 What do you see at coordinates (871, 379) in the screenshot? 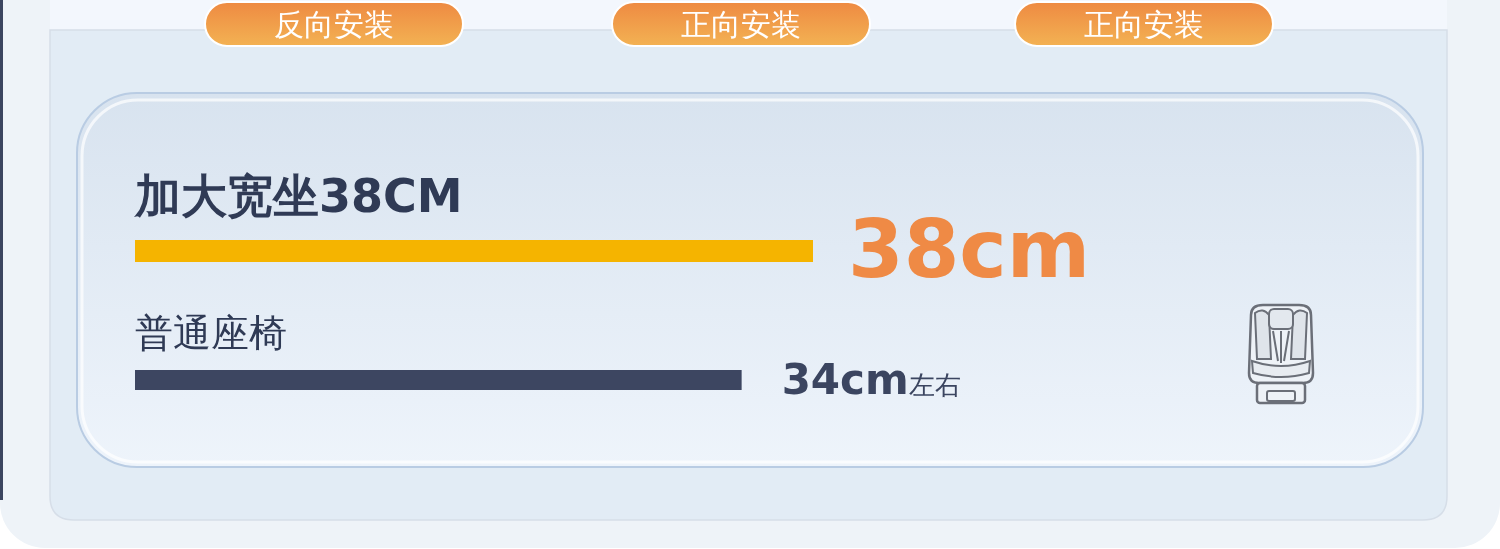
I see `data-label: 34cm左右` at bounding box center [871, 379].